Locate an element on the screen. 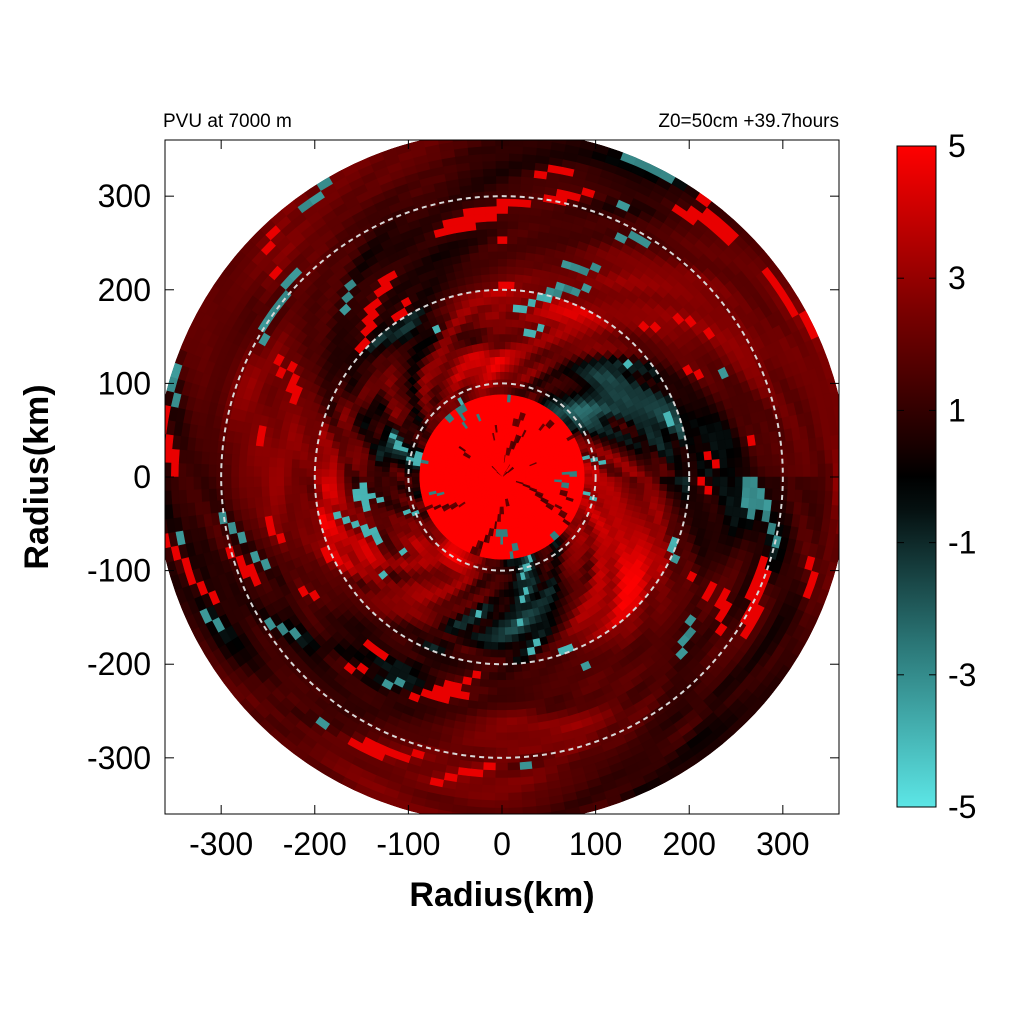  header-right-title: Z0=50cm +39.7hours is located at coordinates (748, 121).